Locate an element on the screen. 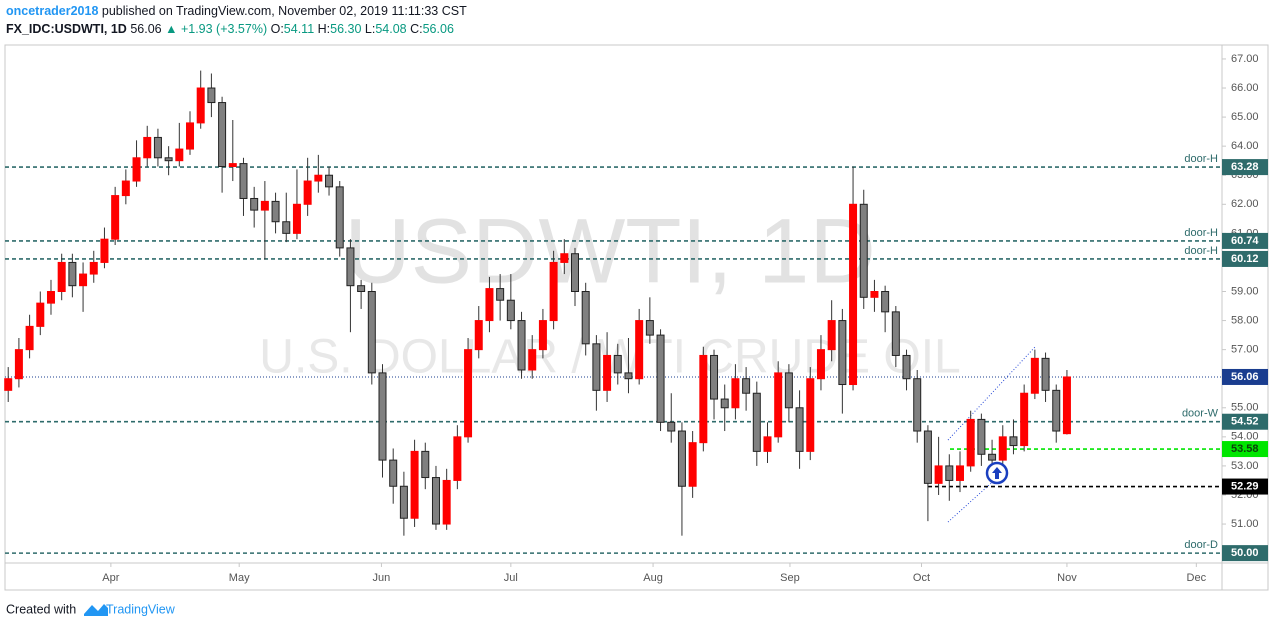 This screenshot has height=628, width=1274. level-badge-label: 63.28 is located at coordinates (1245, 167).